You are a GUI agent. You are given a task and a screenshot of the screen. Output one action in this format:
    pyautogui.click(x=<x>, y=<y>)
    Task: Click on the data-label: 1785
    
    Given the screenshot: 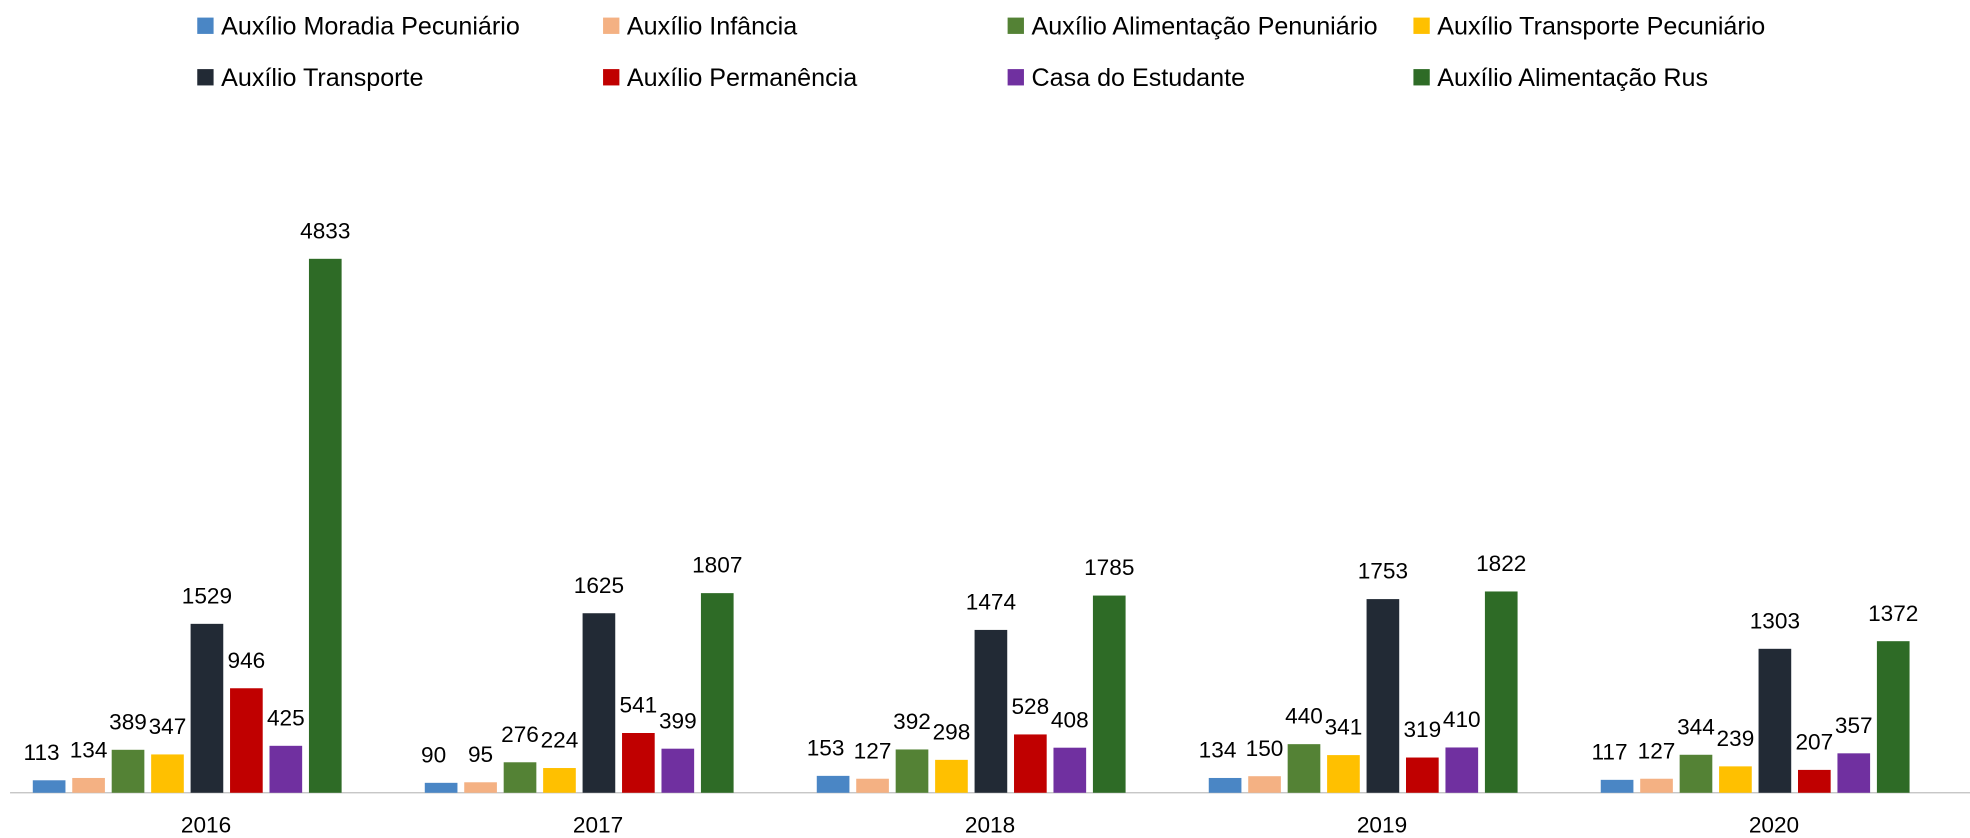 What is the action you would take?
    pyautogui.click(x=1109, y=567)
    